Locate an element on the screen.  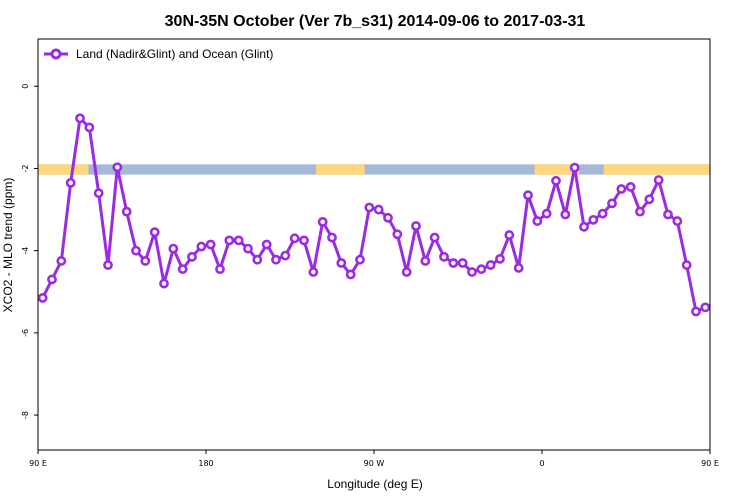
x-axis-ticks: 90 E 180 90 W 0 90 E is located at coordinates (374, 459).